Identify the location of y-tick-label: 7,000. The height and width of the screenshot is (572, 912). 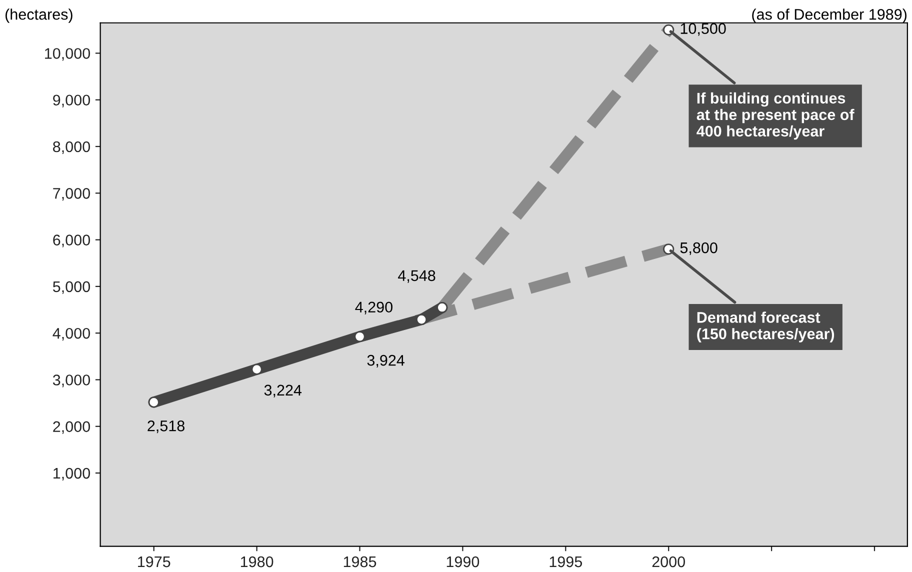
(71, 194).